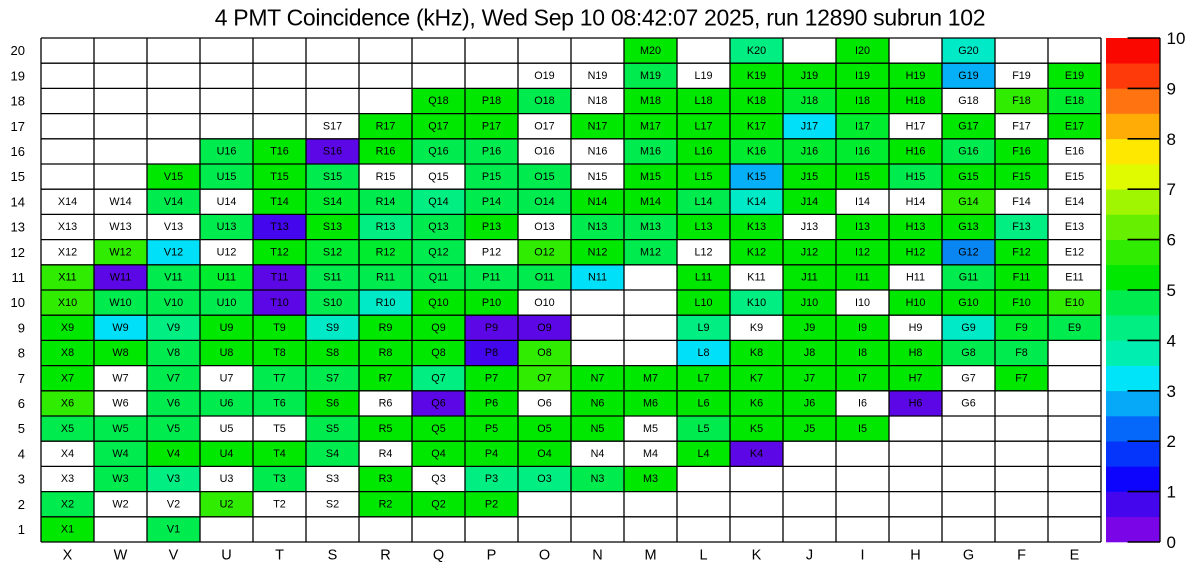  Describe the element at coordinates (862, 252) in the screenshot. I see `svg-text: I12` at that location.